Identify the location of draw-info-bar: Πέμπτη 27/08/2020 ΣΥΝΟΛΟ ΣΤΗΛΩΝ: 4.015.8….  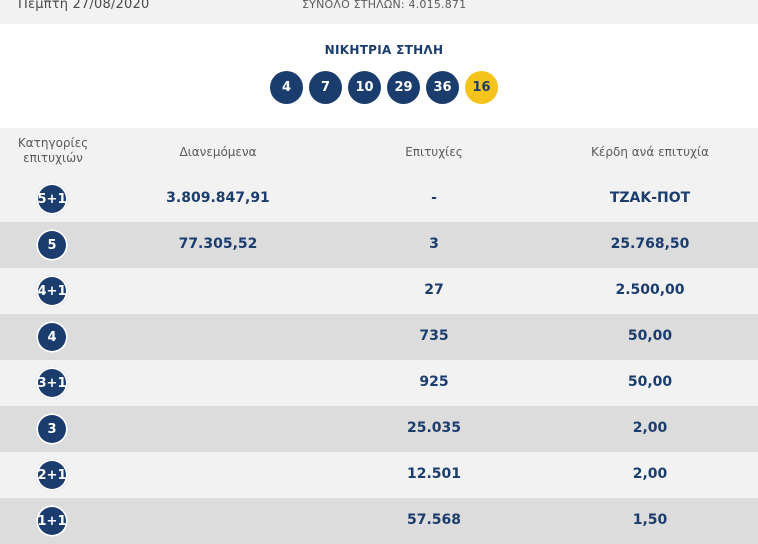
(379, 12).